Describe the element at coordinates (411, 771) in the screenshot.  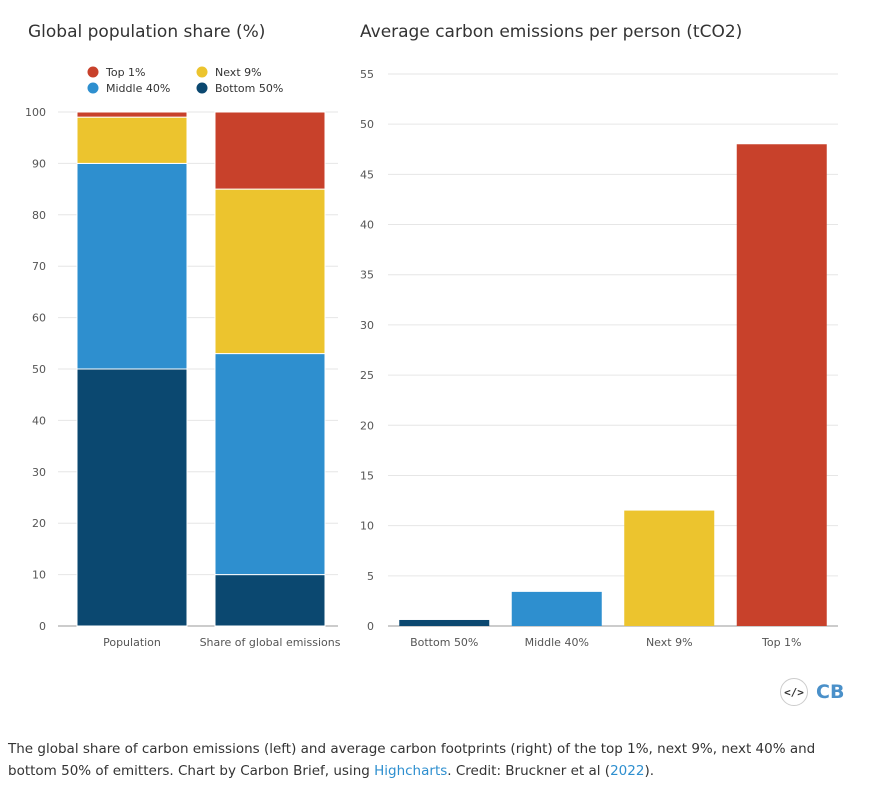
I see `highcharts-link: Highcharts` at that location.